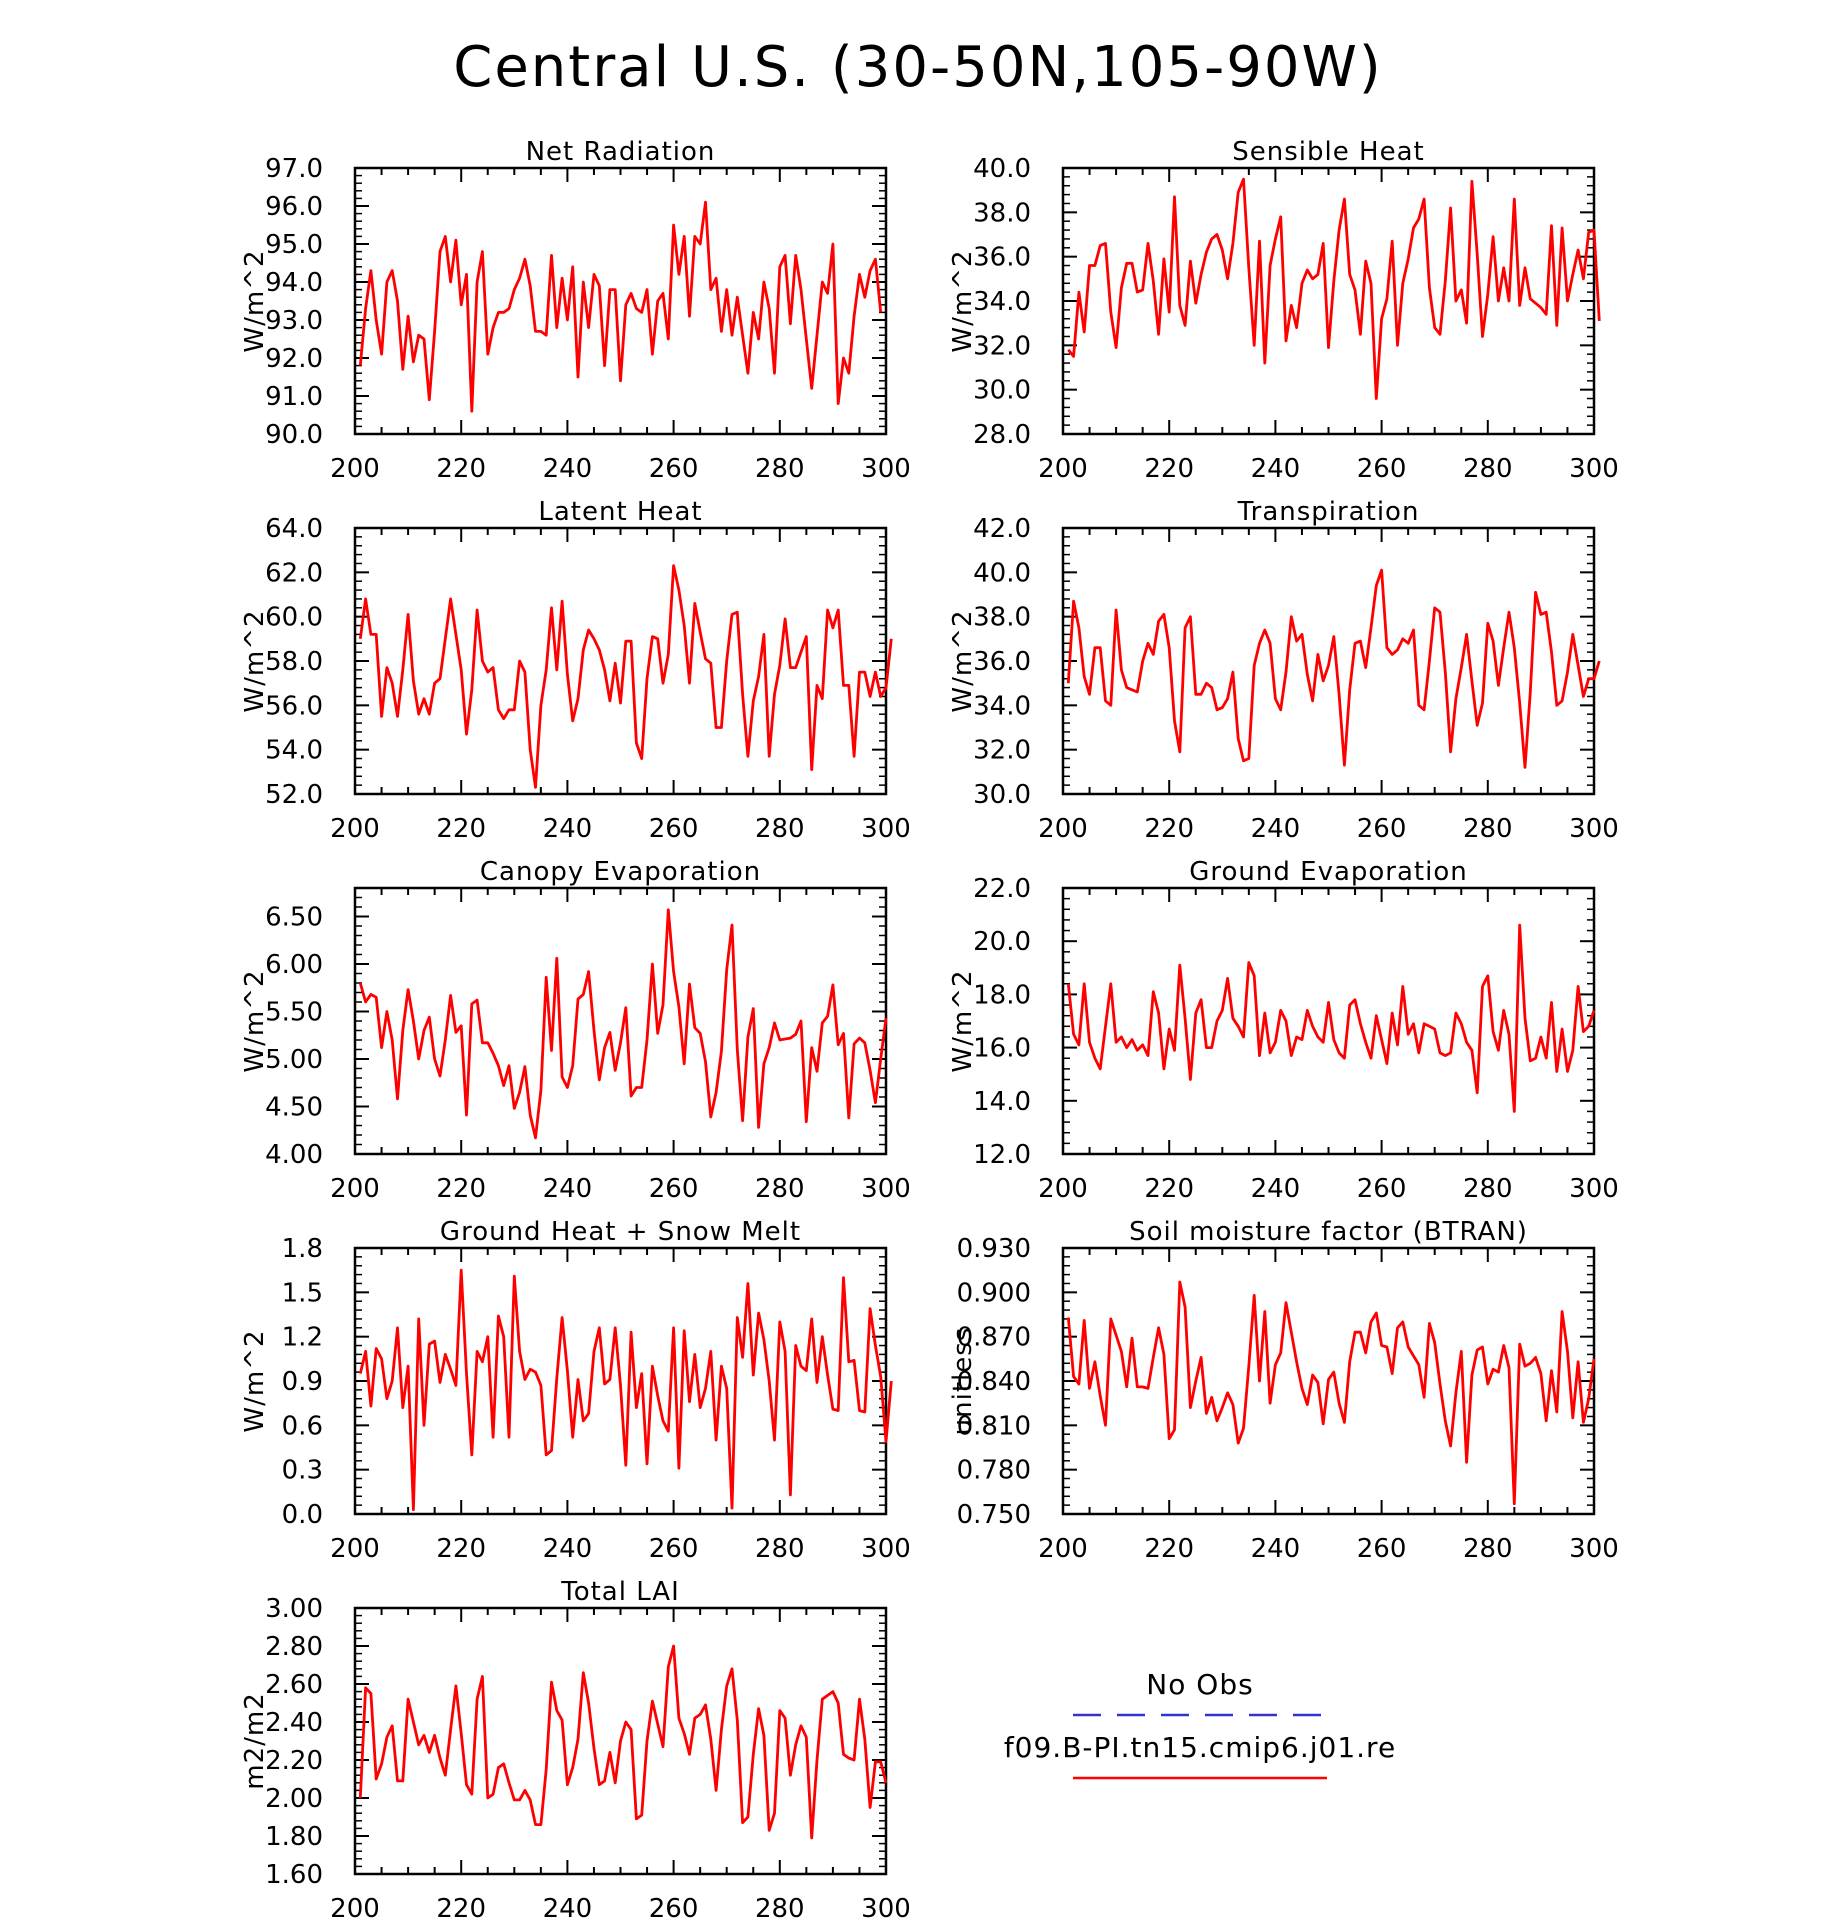 This screenshot has width=1836, height=1928. Describe the element at coordinates (1328, 1232) in the screenshot. I see `panel-title: Soil moisture factor (BTRAN)` at that location.